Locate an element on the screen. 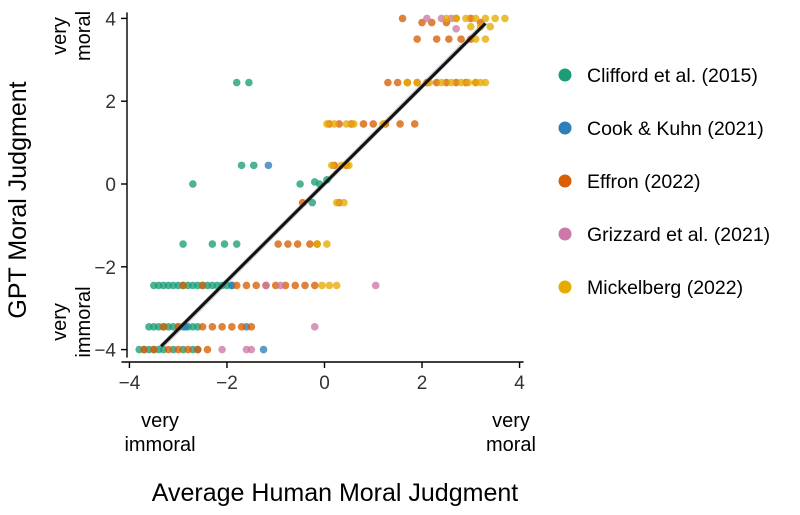 The image size is (800, 515). x-axis-title: Average Human Moral Judgment is located at coordinates (335, 493).